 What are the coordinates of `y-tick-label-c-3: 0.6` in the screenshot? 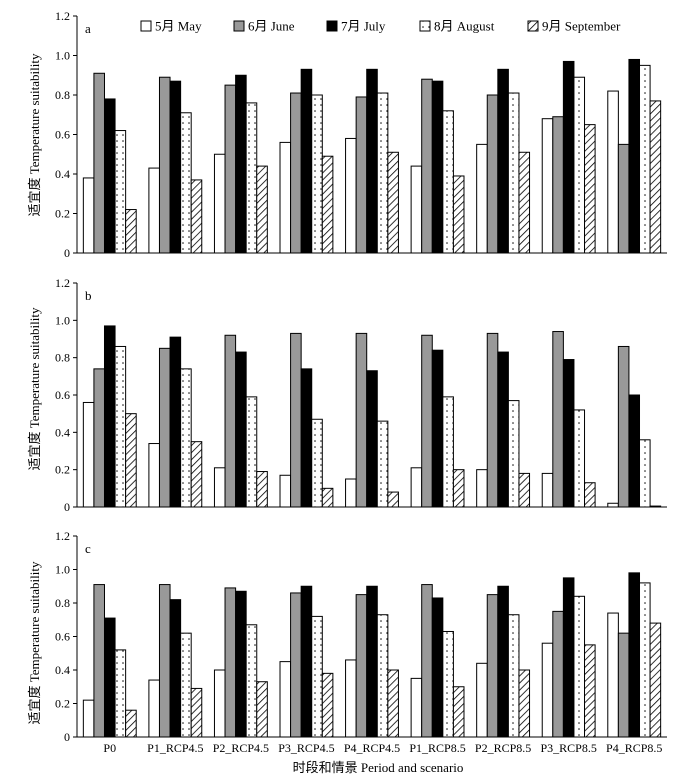 It's located at (62, 637).